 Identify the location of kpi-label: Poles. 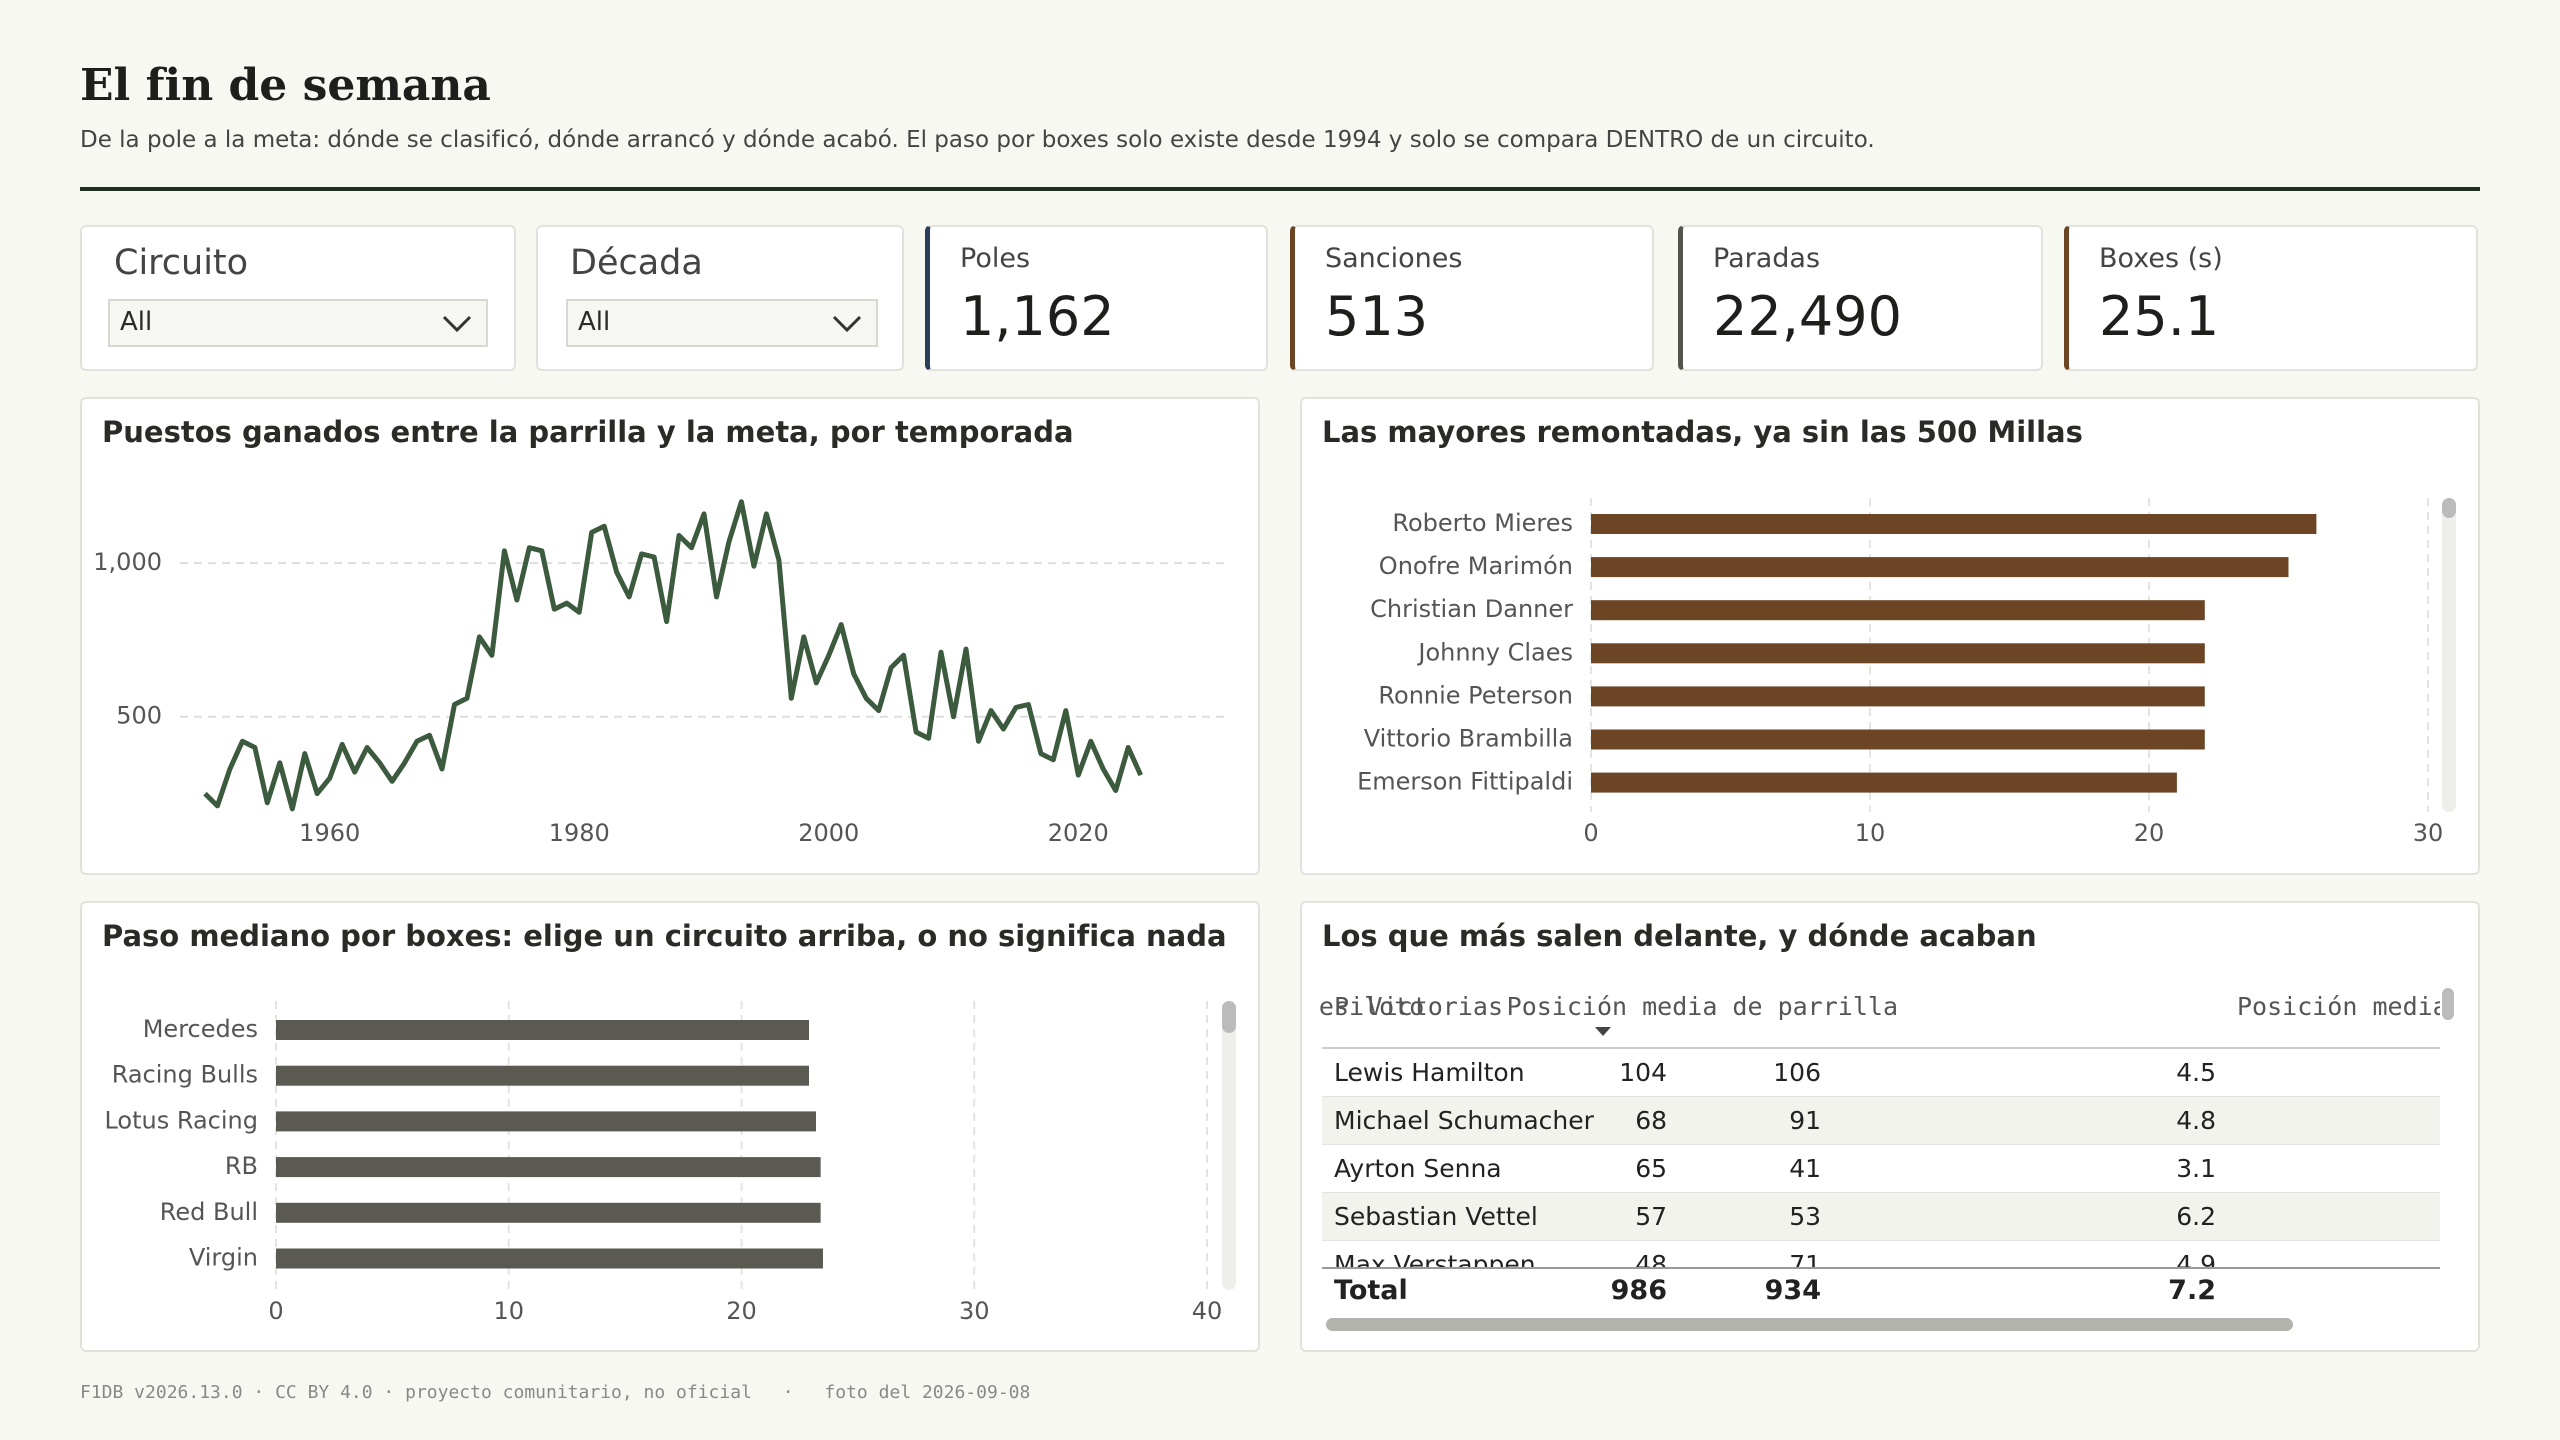
(995, 258).